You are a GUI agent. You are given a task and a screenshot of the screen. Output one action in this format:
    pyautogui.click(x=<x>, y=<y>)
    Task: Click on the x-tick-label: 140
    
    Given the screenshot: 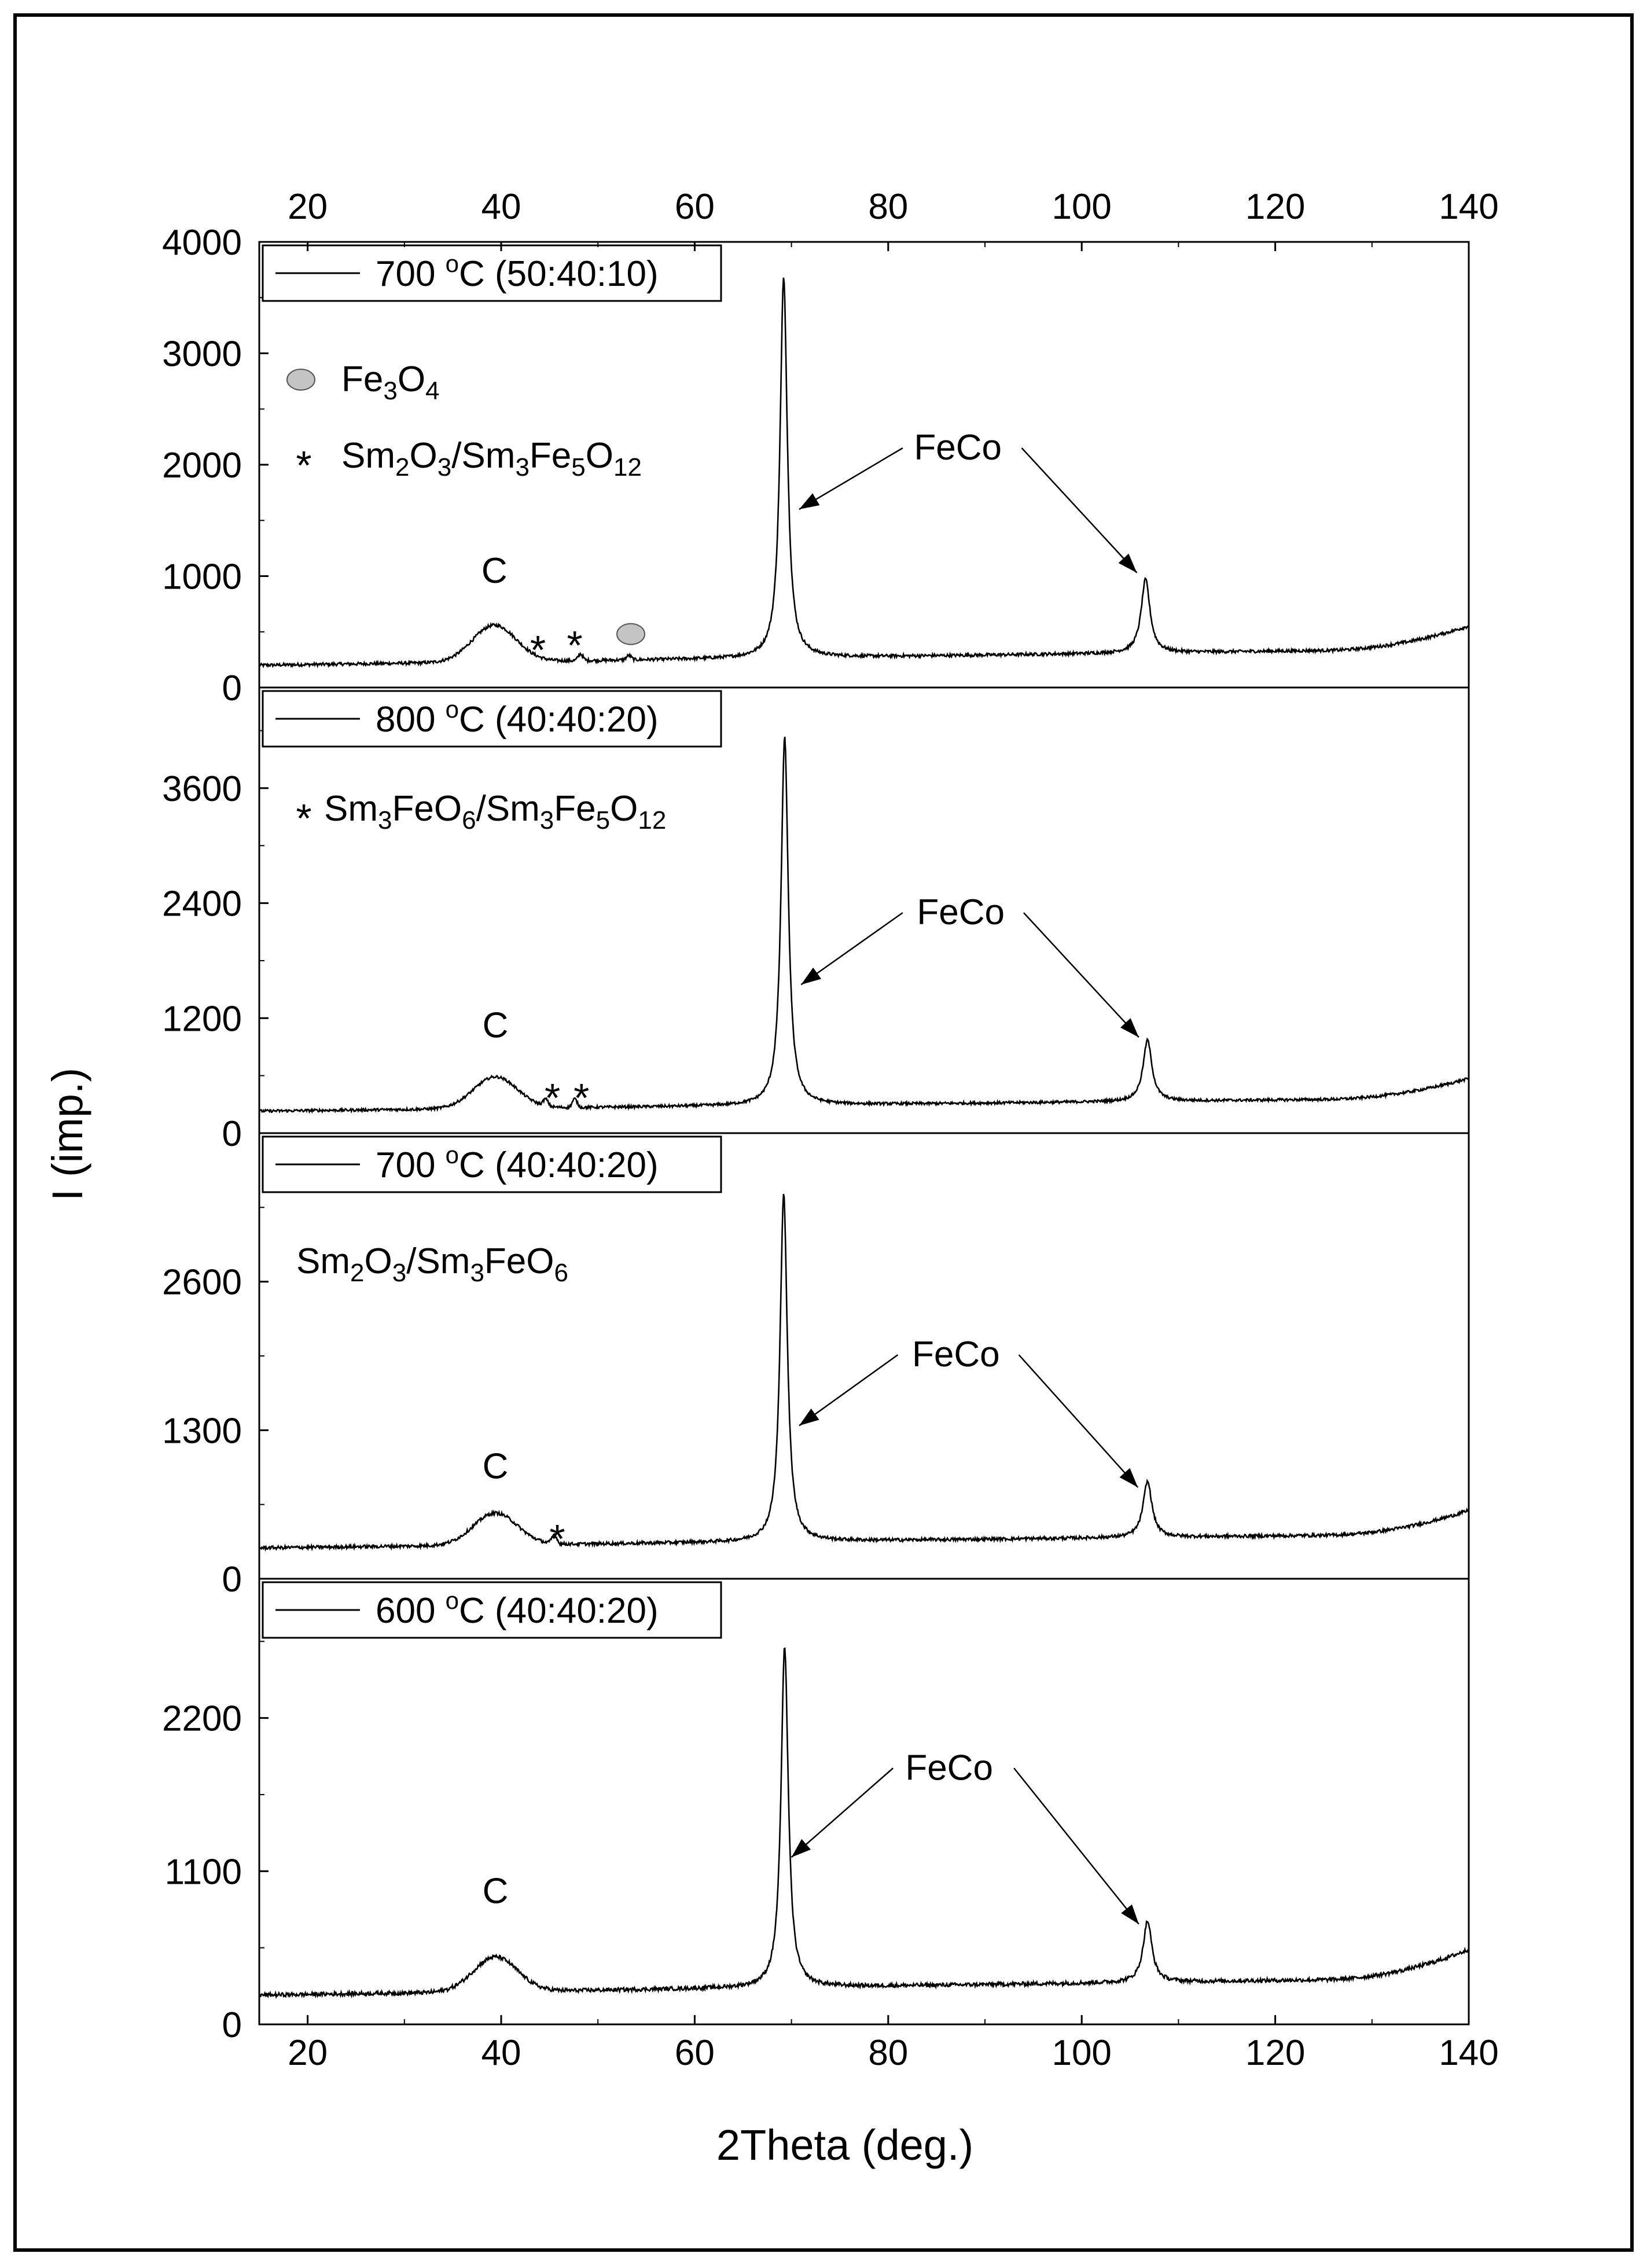 What is the action you would take?
    pyautogui.click(x=1468, y=2053)
    